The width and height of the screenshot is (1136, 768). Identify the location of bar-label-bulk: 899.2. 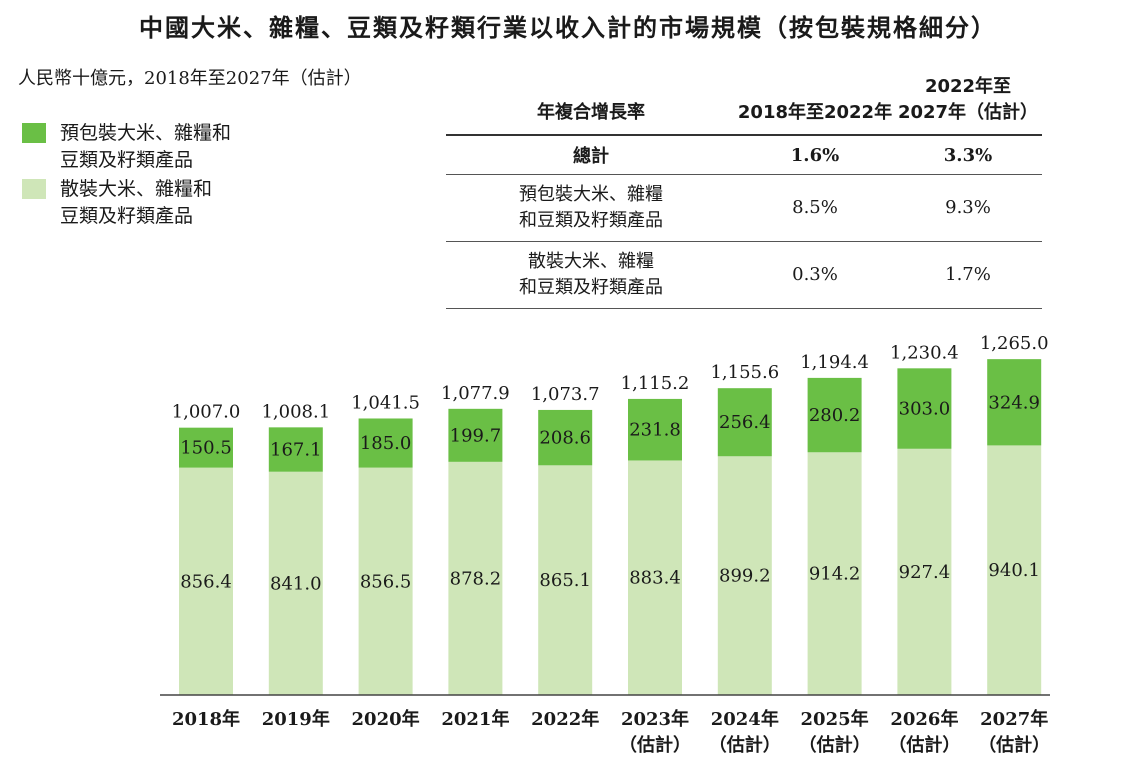
(745, 576).